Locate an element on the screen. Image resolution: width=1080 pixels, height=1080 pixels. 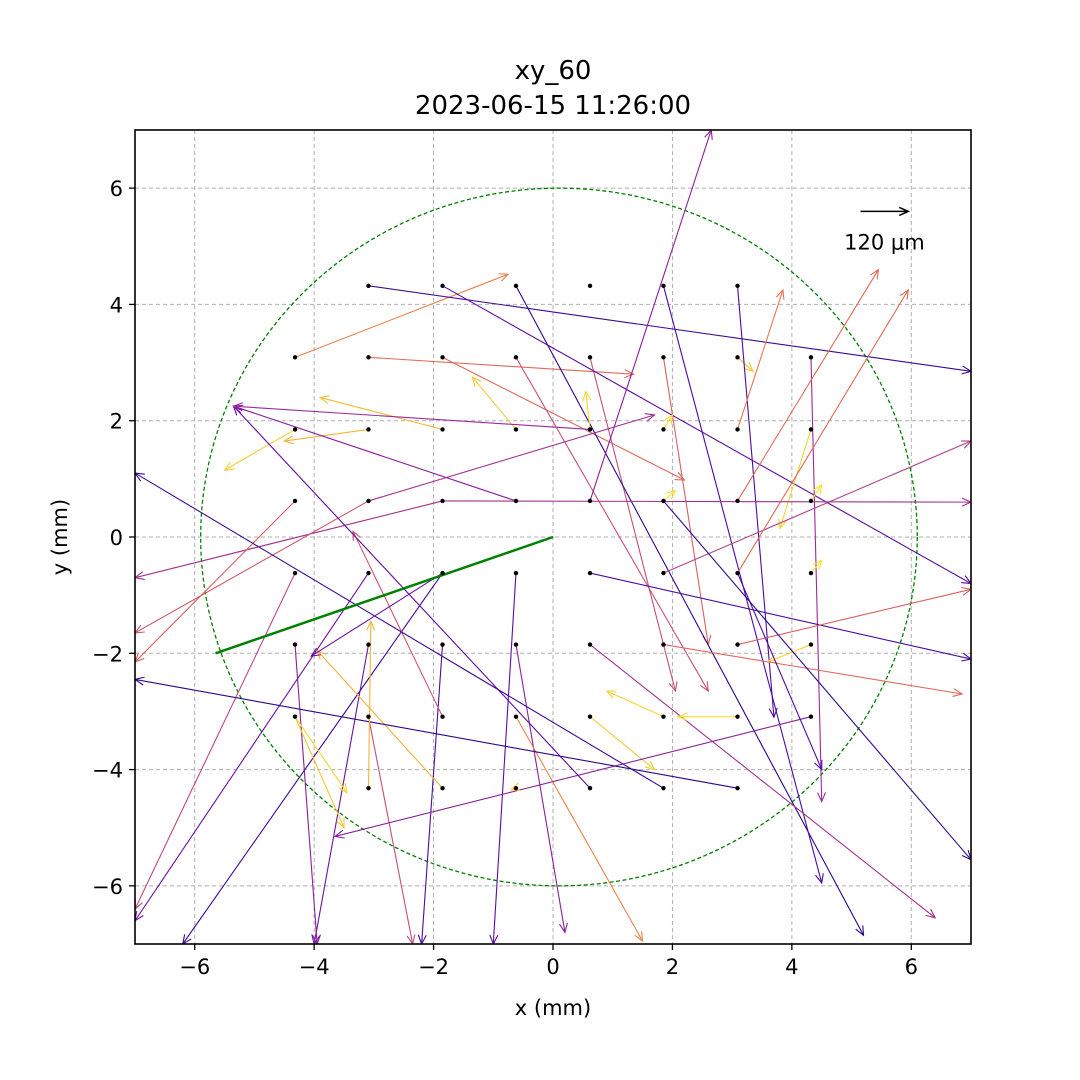
reference-line is located at coordinates (384, 595).